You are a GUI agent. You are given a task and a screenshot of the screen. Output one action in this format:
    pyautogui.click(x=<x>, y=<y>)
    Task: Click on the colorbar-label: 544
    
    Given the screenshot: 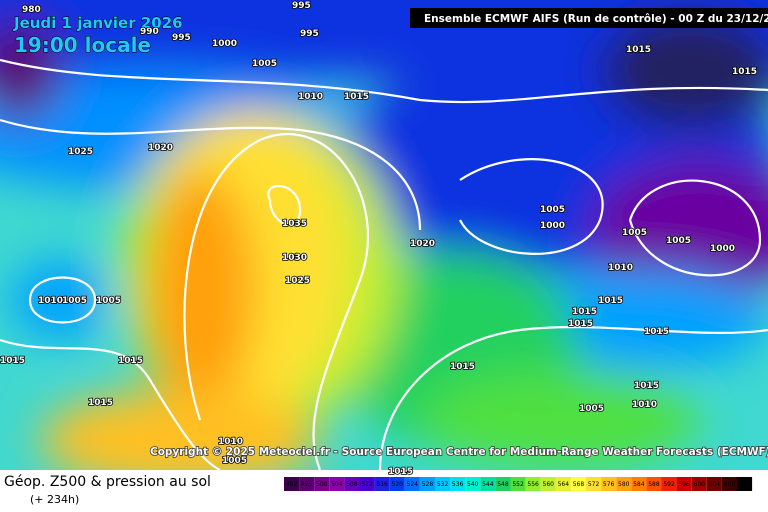 What is the action you would take?
    pyautogui.click(x=488, y=484)
    